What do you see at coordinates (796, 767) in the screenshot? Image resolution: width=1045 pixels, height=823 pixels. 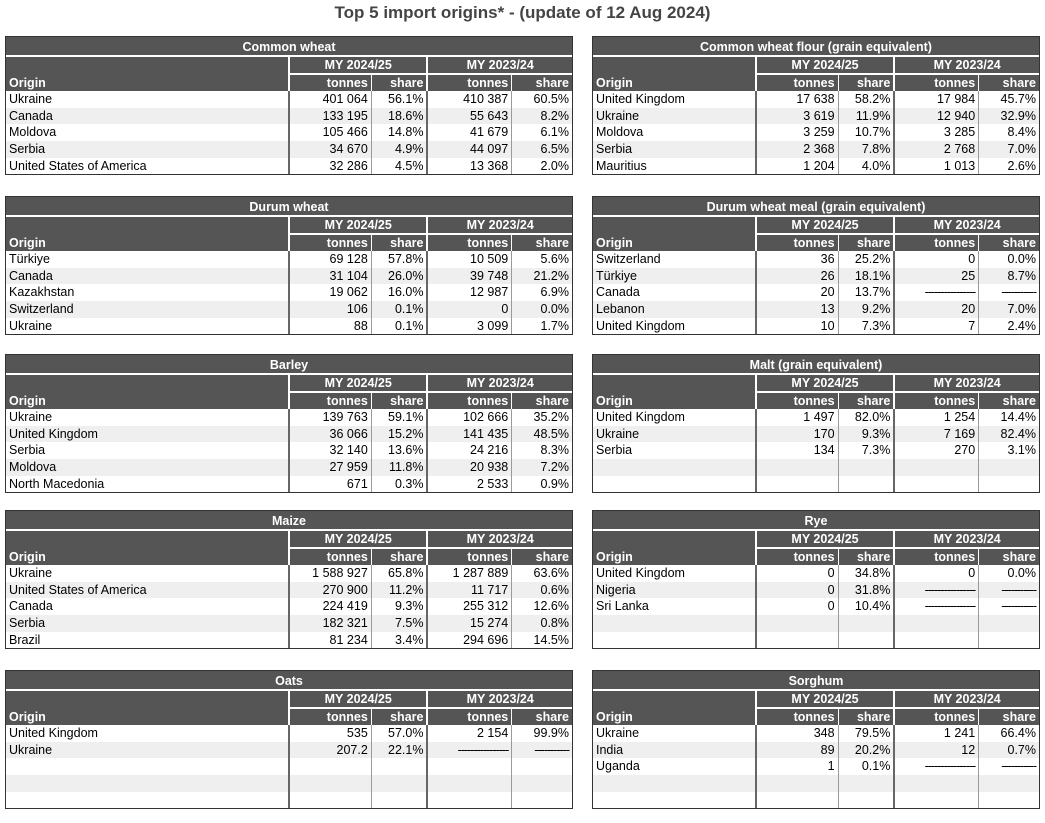 I see `tonnes-cell: 1` at bounding box center [796, 767].